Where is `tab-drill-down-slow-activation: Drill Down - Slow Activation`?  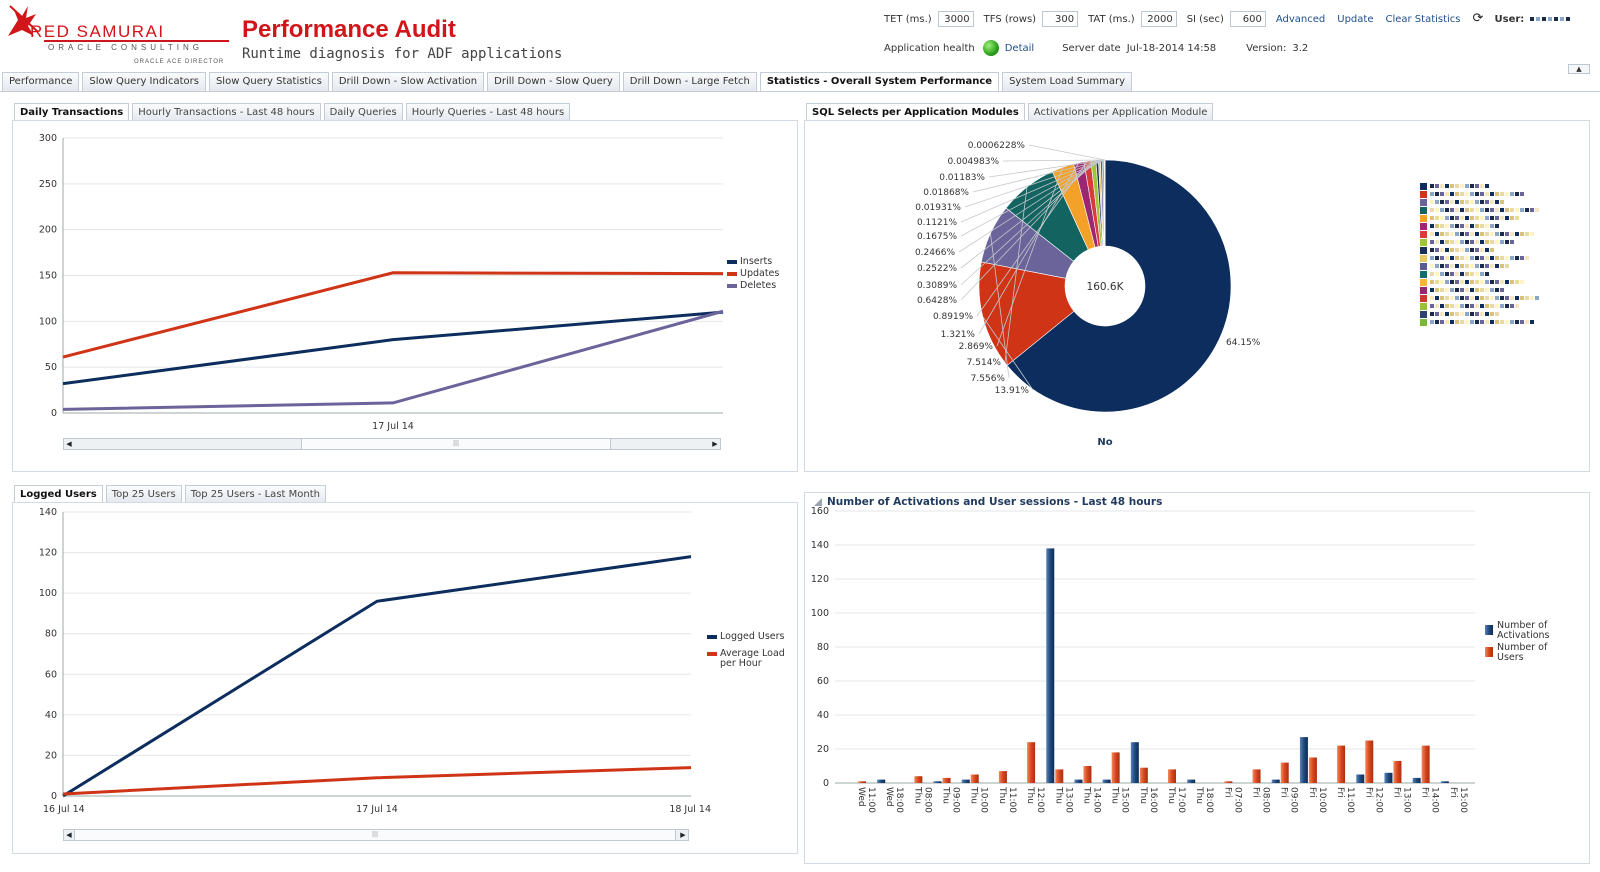
tab-drill-down-slow-activation: Drill Down - Slow Activation is located at coordinates (408, 81).